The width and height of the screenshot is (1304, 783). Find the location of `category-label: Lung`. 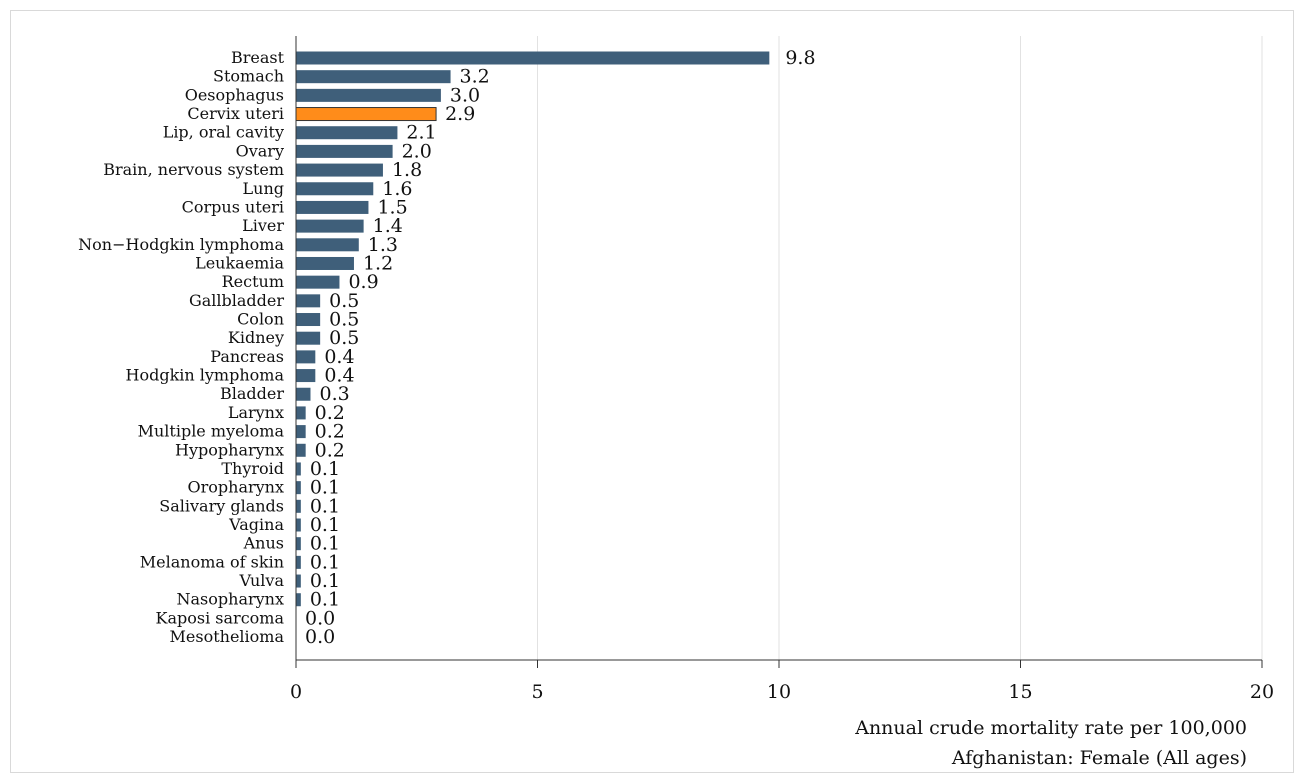

category-label: Lung is located at coordinates (263, 188).